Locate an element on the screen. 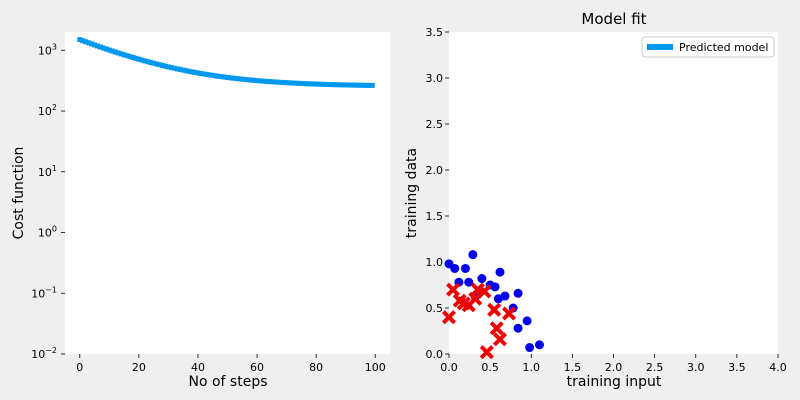 The width and height of the screenshot is (800, 400). fit-title: Model fit is located at coordinates (613, 19).